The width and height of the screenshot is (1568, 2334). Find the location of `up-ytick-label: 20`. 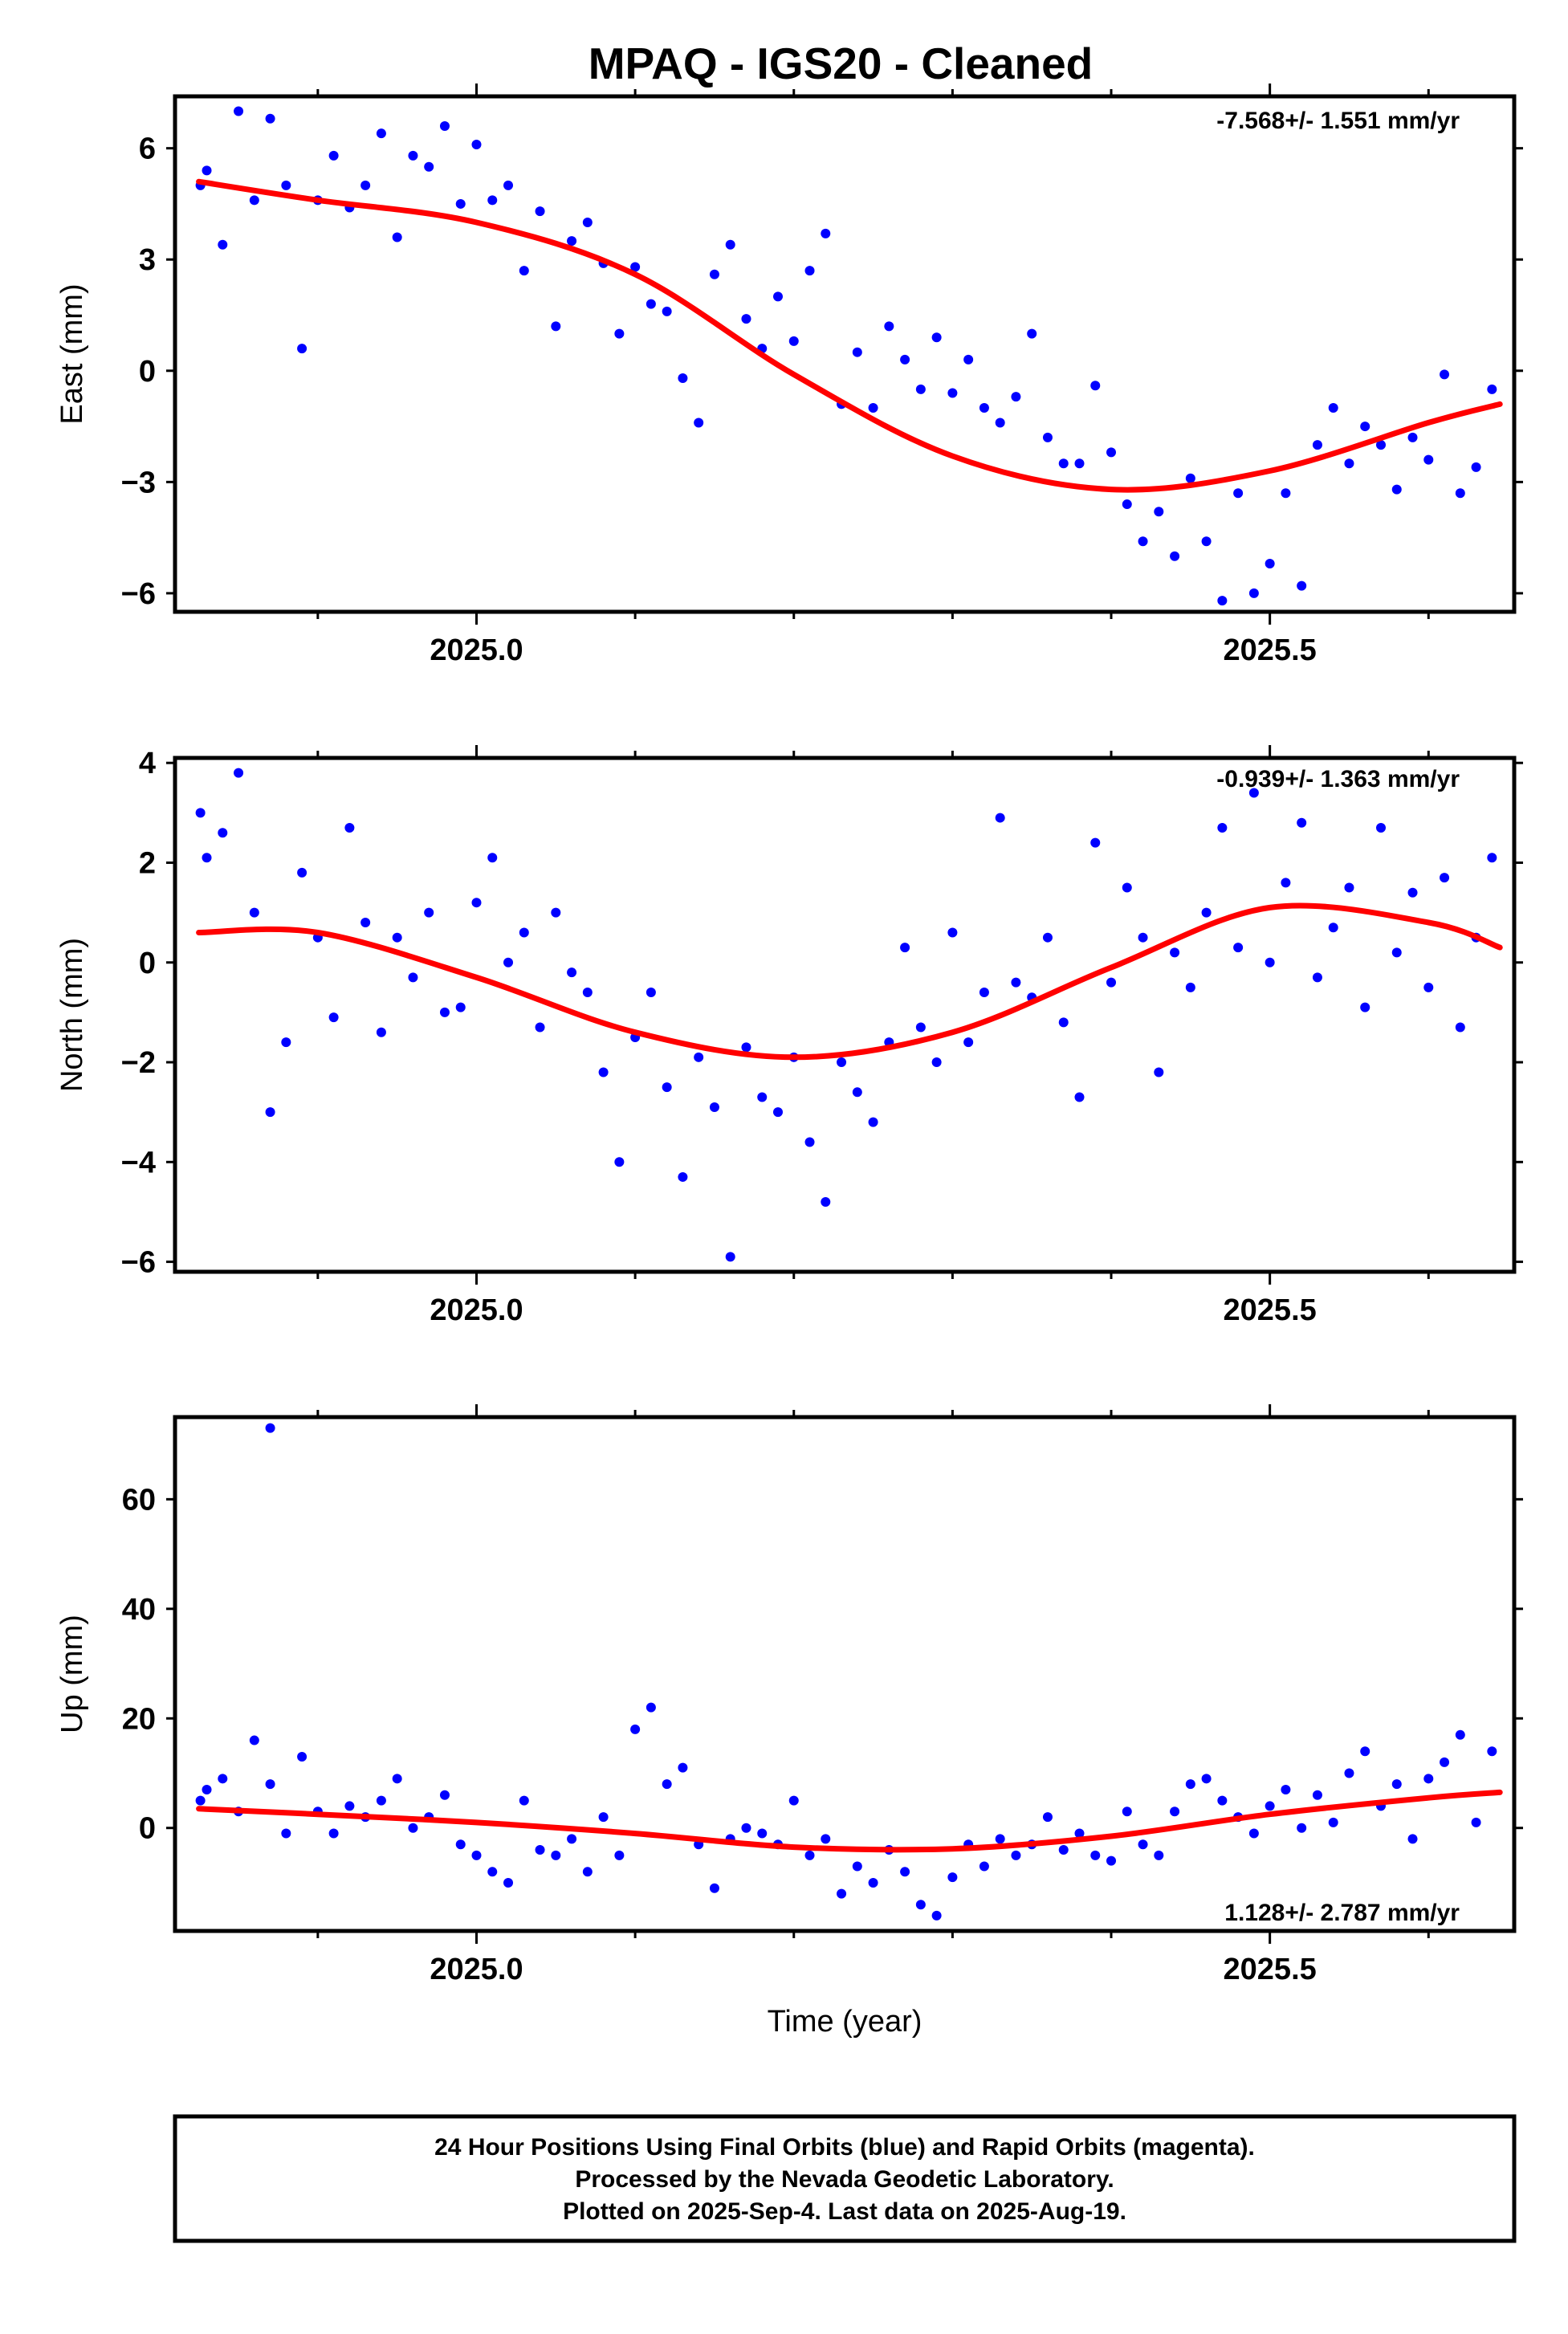

up-ytick-label: 20 is located at coordinates (139, 1719).